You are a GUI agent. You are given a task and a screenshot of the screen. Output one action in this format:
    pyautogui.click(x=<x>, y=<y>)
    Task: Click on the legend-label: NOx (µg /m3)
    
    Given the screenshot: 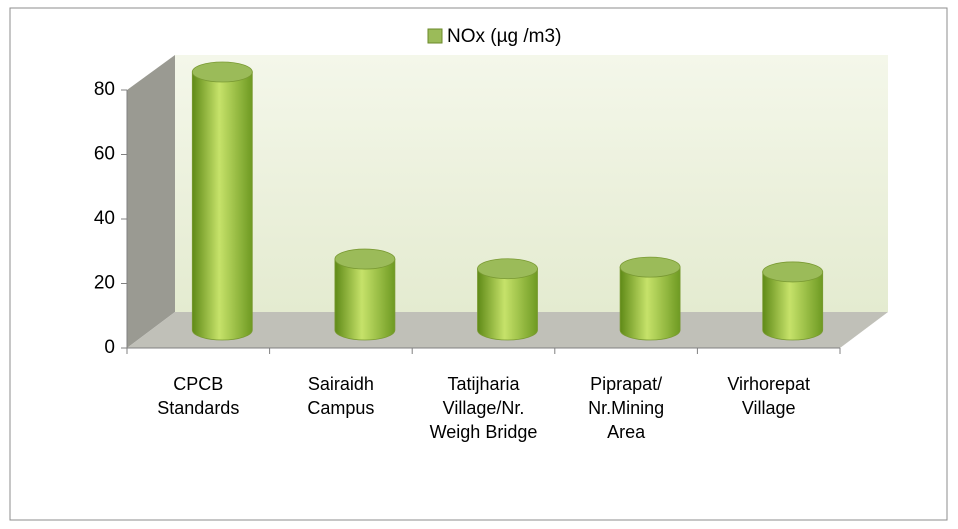 What is the action you would take?
    pyautogui.click(x=504, y=36)
    